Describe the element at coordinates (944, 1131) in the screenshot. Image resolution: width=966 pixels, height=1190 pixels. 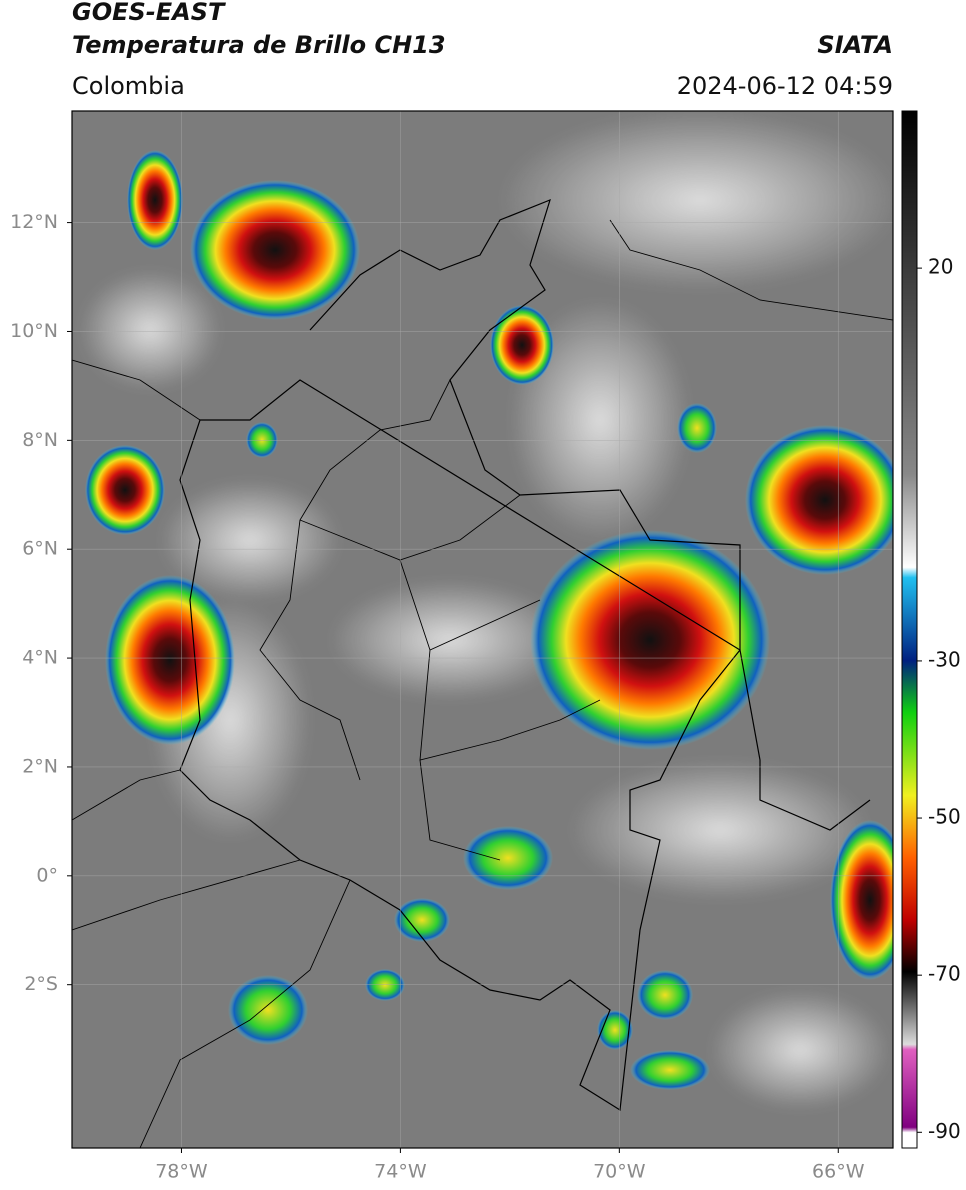
I see `colorbar-tick-label: -90` at that location.